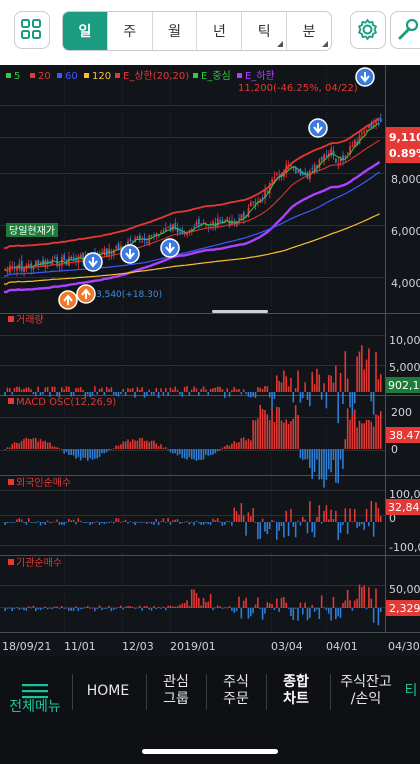 Image resolution: width=420 pixels, height=764 pixels. Describe the element at coordinates (404, 367) in the screenshot. I see `volume-tick-mid: 5,000K` at that location.